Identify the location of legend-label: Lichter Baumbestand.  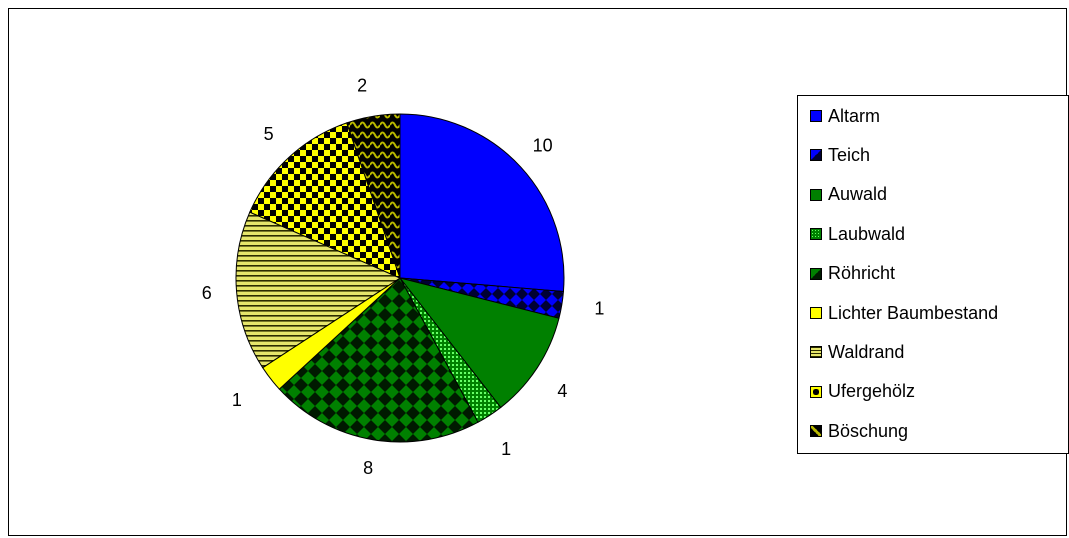
(913, 312).